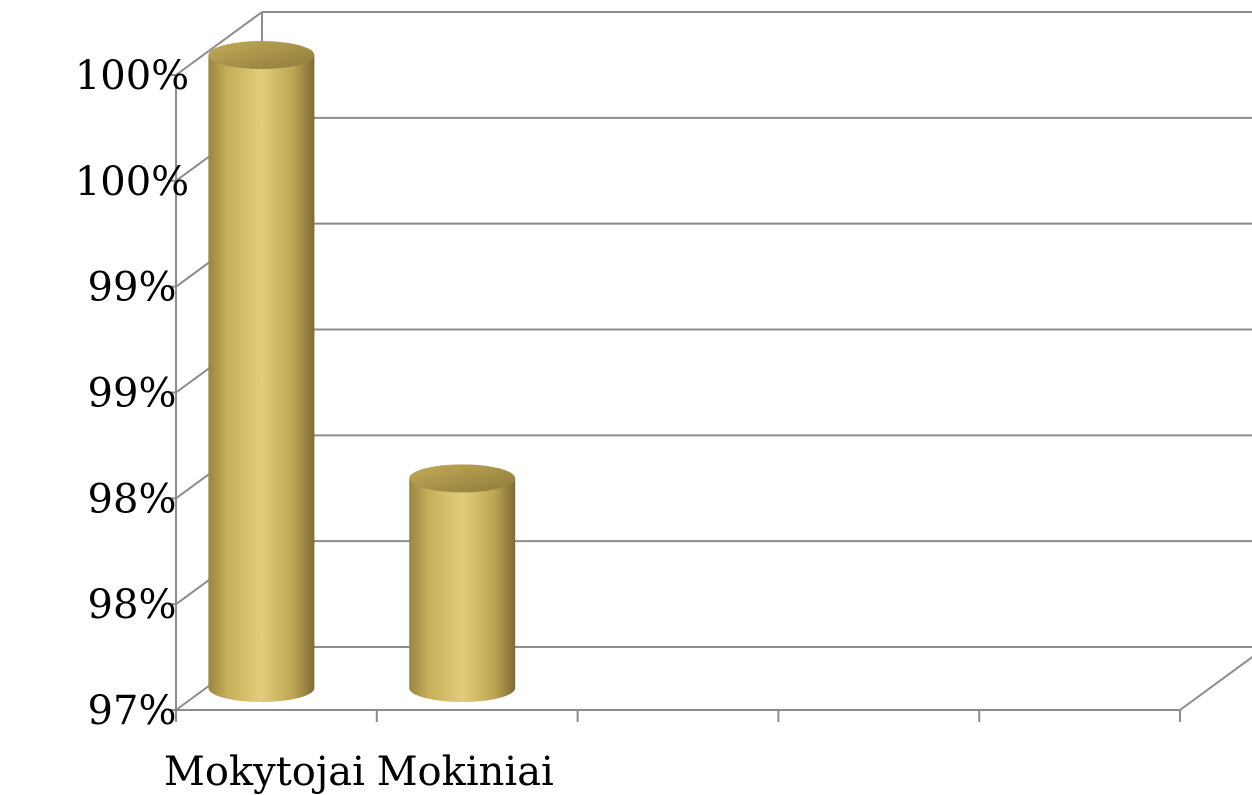 This screenshot has width=1252, height=795. I want to click on bar-Mokytojai, so click(261, 372).